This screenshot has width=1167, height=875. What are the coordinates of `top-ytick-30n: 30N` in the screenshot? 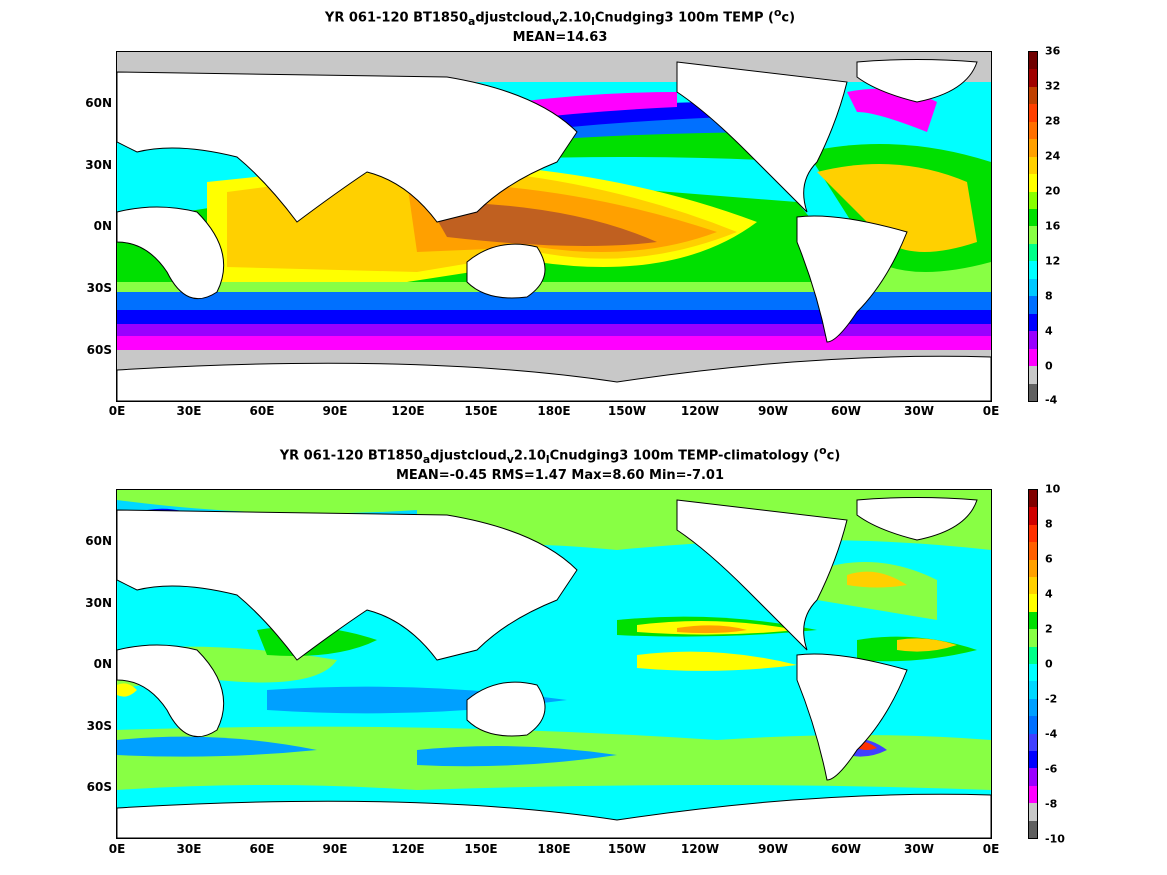 It's located at (98, 165).